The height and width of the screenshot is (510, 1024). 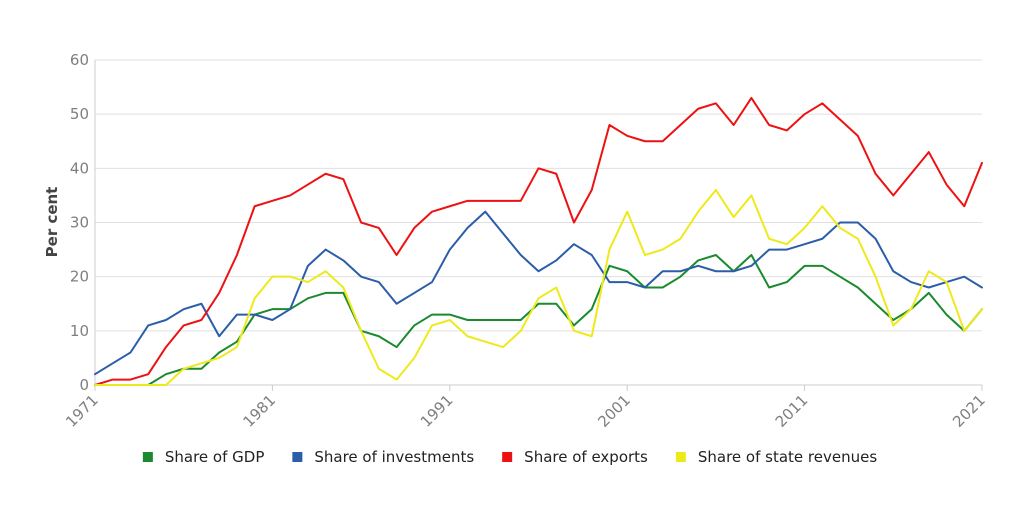 What do you see at coordinates (79, 114) in the screenshot?
I see `y-tick-label: 50` at bounding box center [79, 114].